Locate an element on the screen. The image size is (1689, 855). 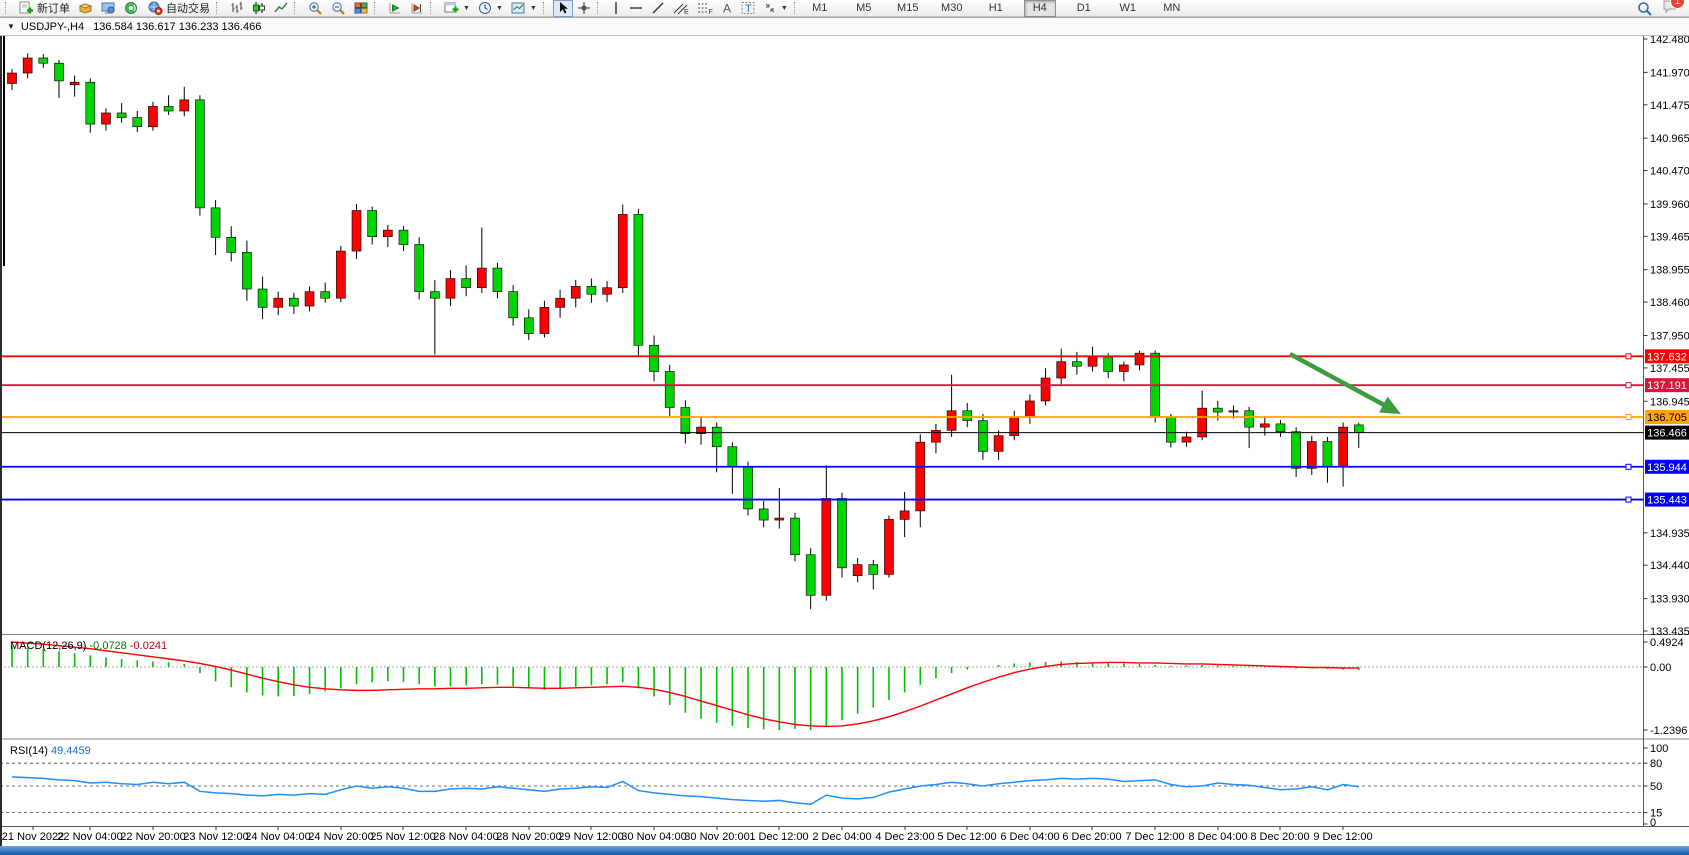
market-watch-button is located at coordinates (85, 8).